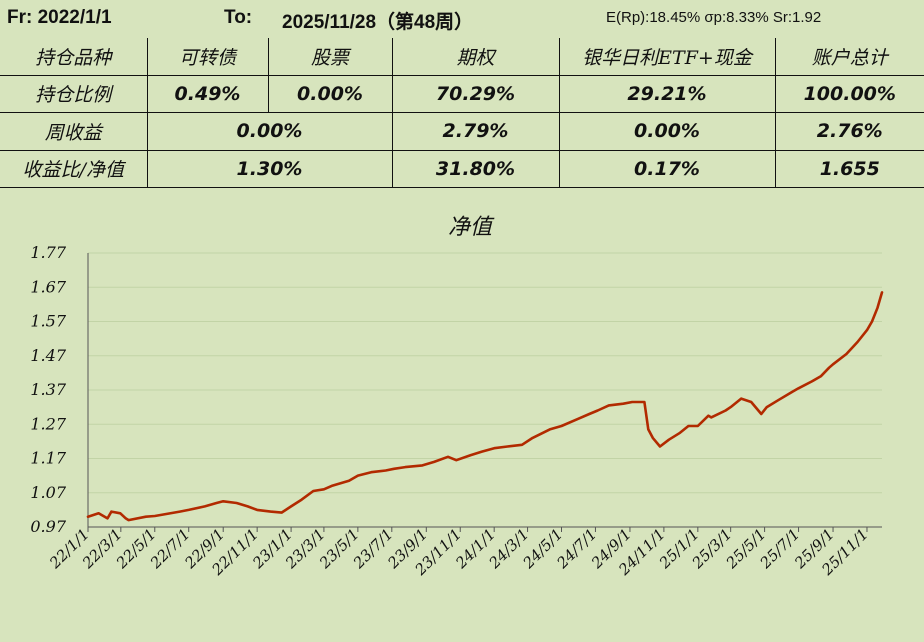 The image size is (924, 642). What do you see at coordinates (471, 227) in the screenshot?
I see `chart-title: 净值` at bounding box center [471, 227].